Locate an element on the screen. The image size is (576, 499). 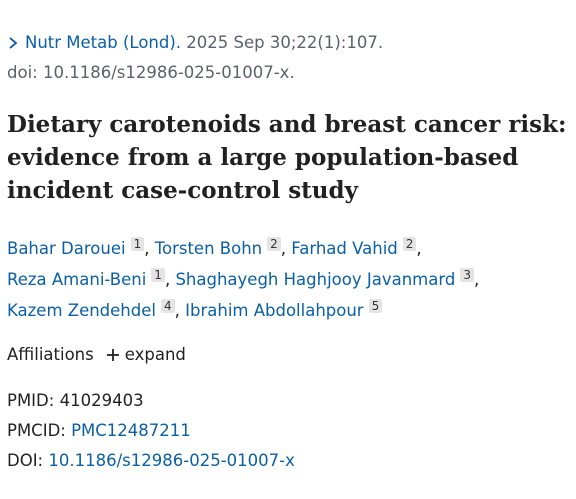
author-link: Farhad Vahid is located at coordinates (344, 248).